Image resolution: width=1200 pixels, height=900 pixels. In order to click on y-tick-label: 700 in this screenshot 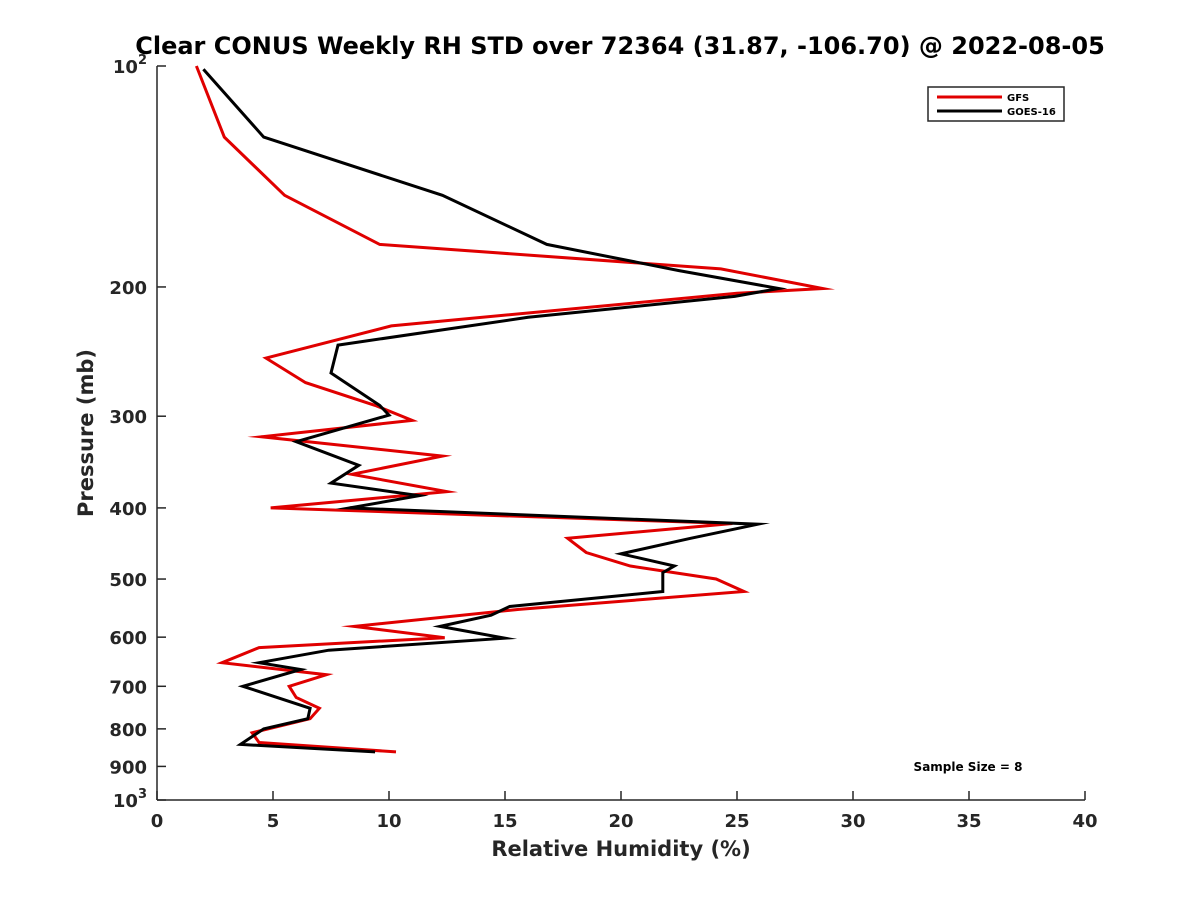, I will do `click(128, 687)`.